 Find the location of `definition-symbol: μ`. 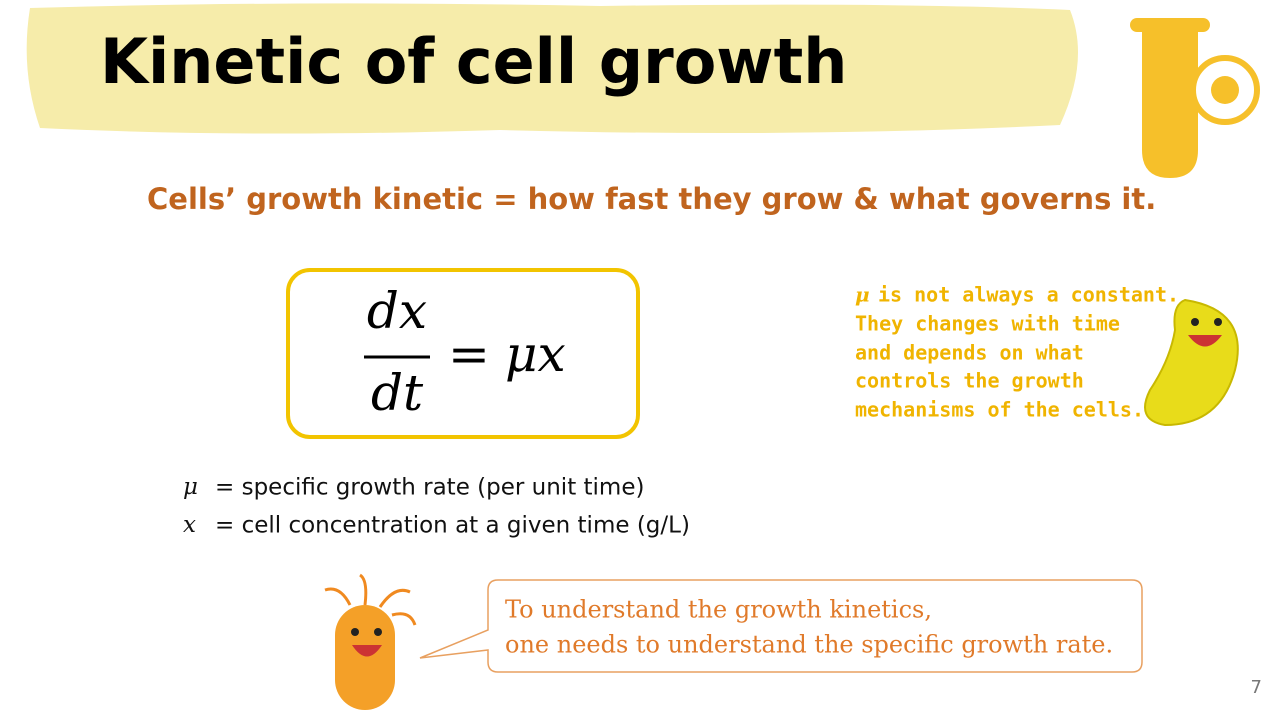

definition-symbol: μ is located at coordinates (190, 487).